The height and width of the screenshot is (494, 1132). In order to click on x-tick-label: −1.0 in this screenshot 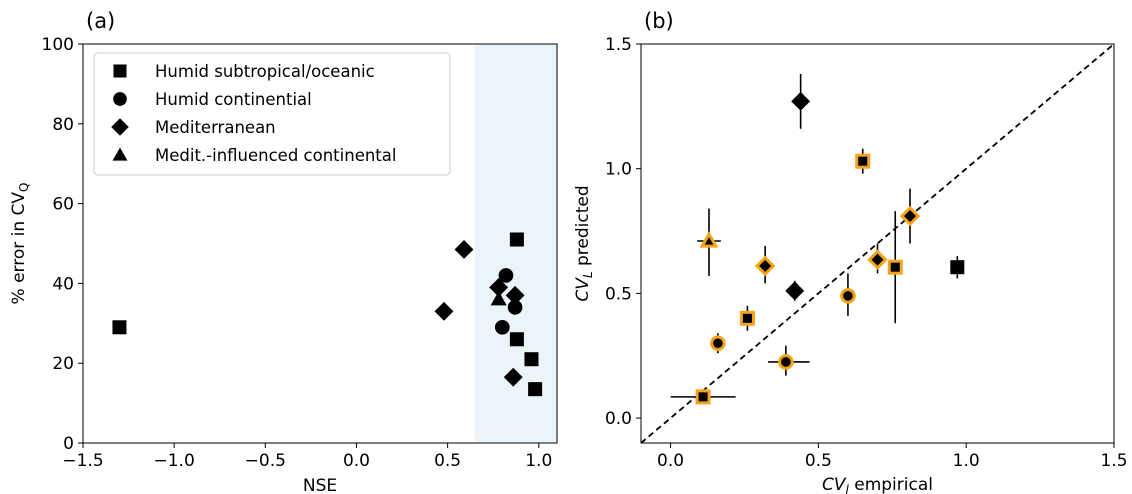, I will do `click(174, 461)`.